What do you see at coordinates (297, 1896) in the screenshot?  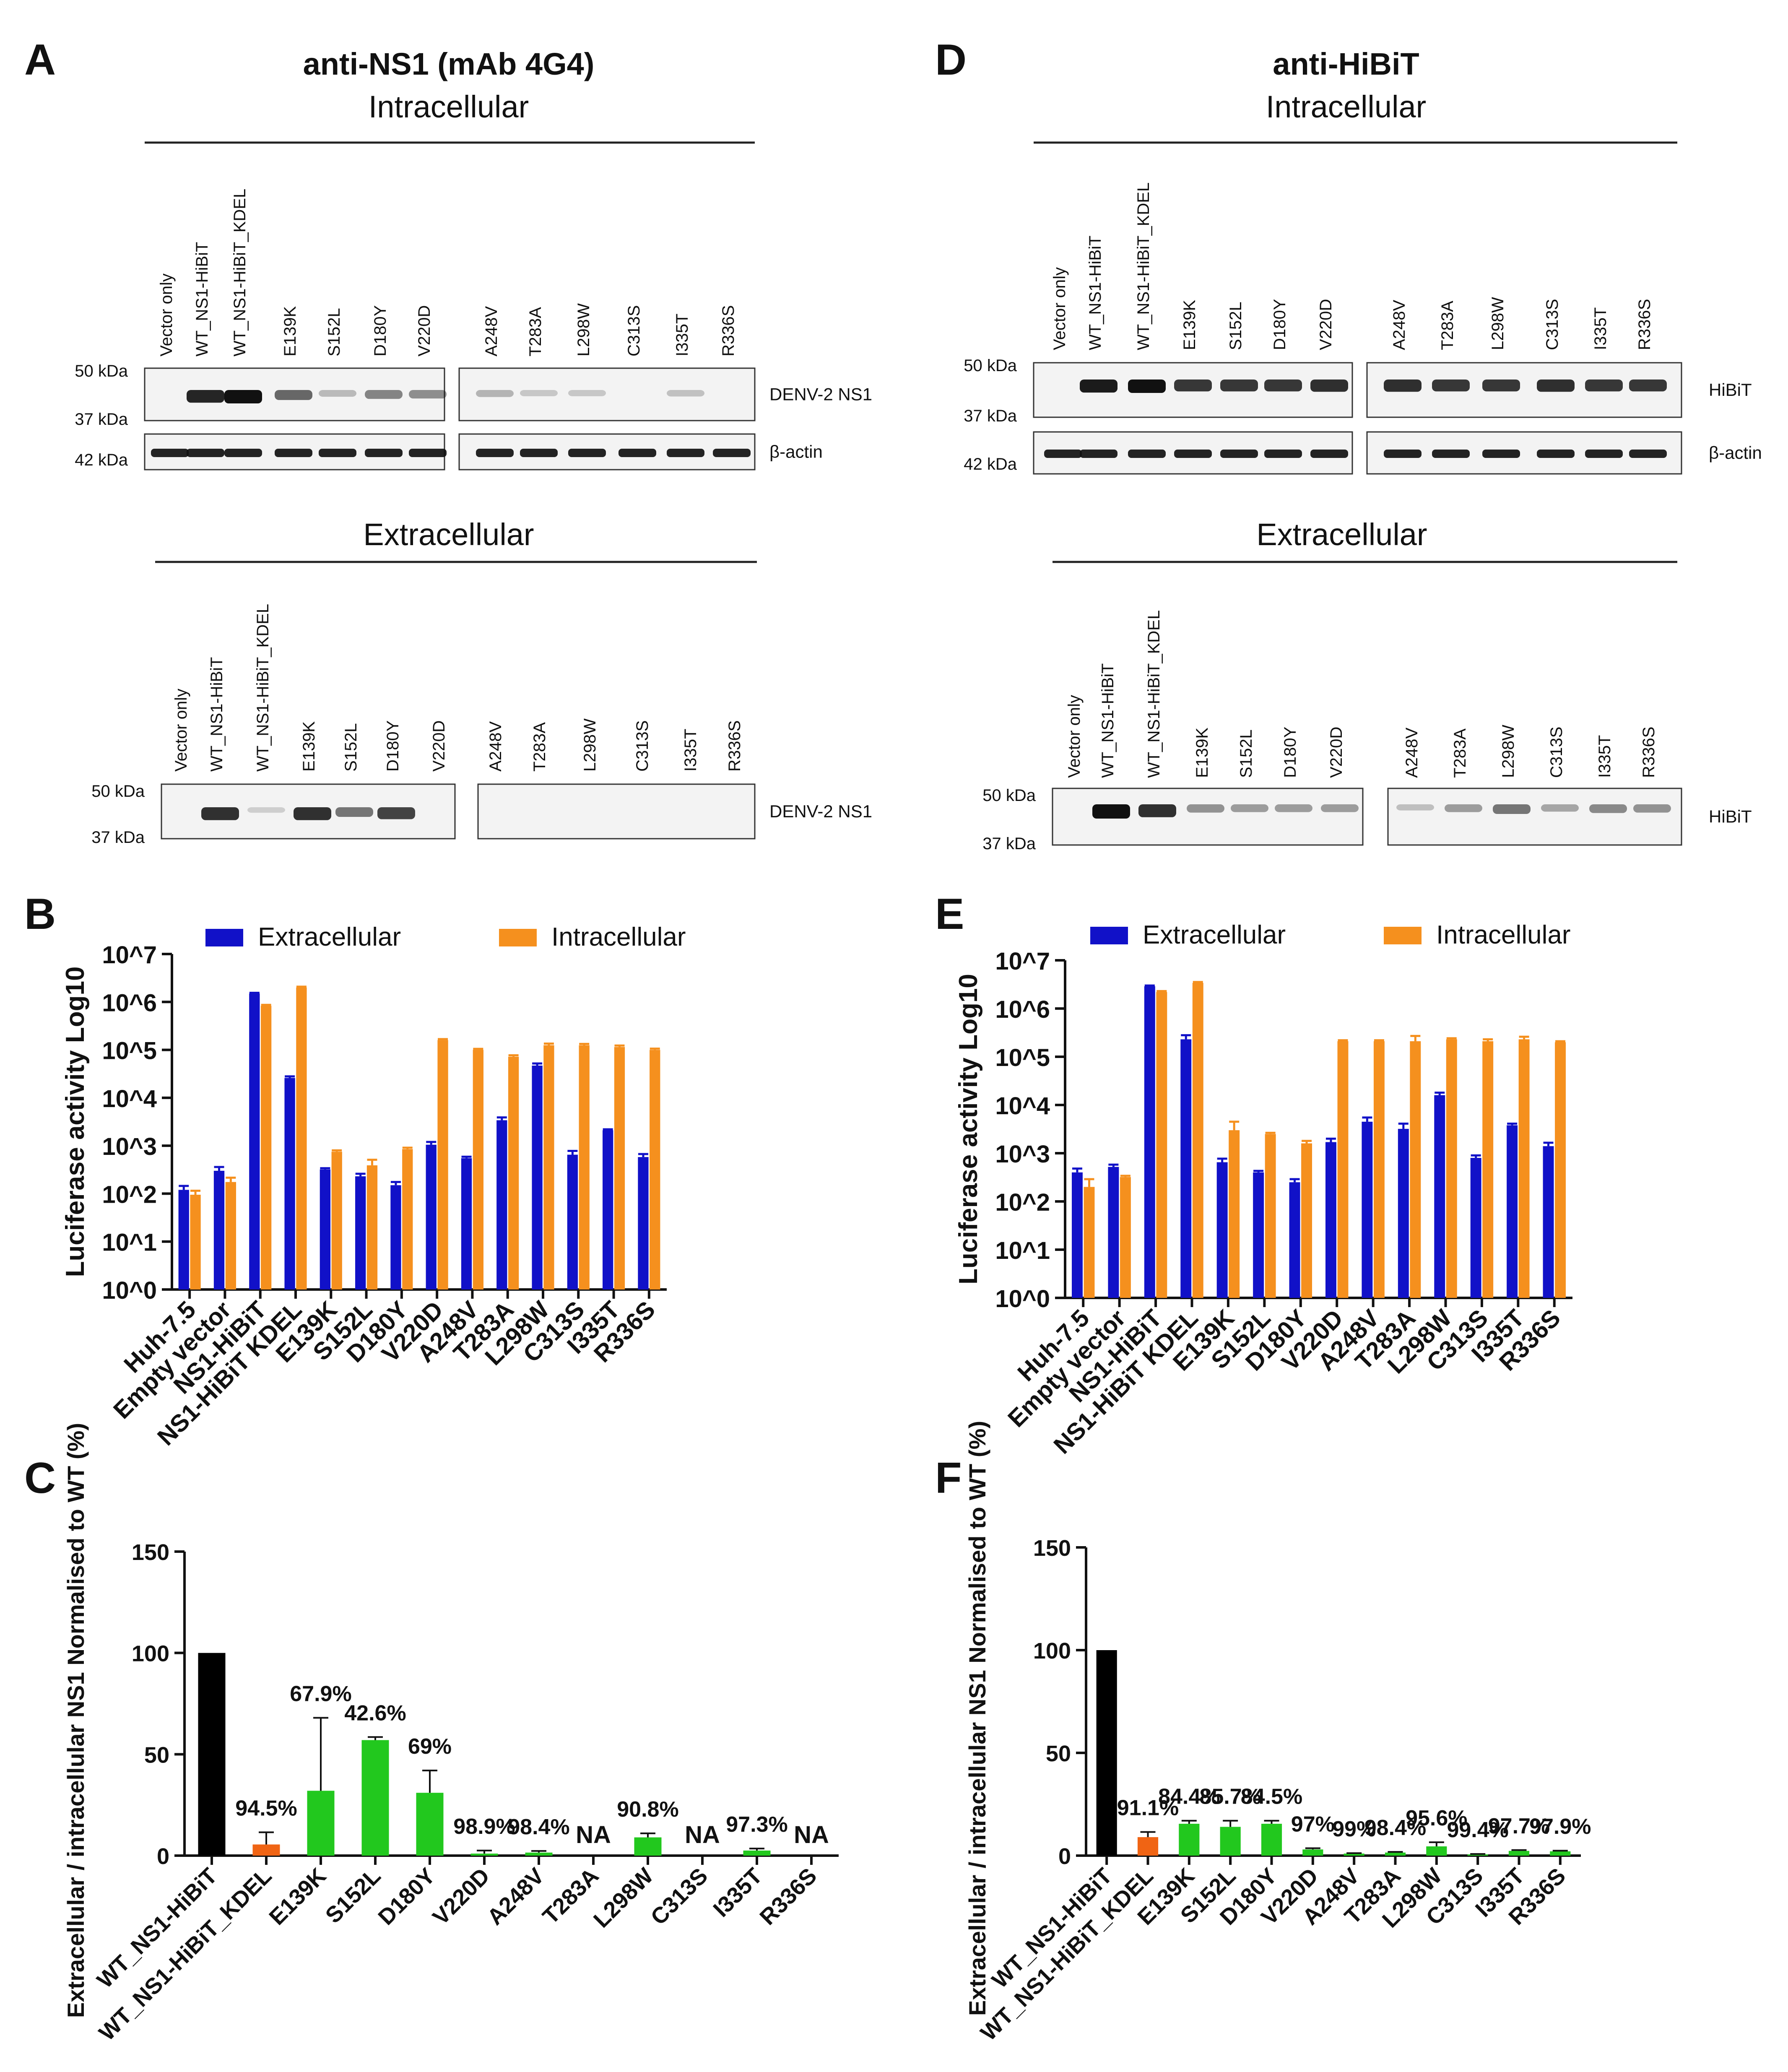 I see `x-tick-label: E139K` at bounding box center [297, 1896].